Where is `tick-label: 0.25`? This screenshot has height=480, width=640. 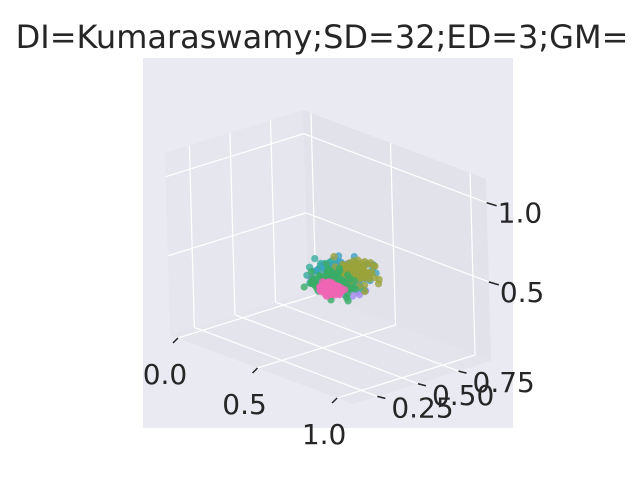
tick-label: 0.25 is located at coordinates (422, 407).